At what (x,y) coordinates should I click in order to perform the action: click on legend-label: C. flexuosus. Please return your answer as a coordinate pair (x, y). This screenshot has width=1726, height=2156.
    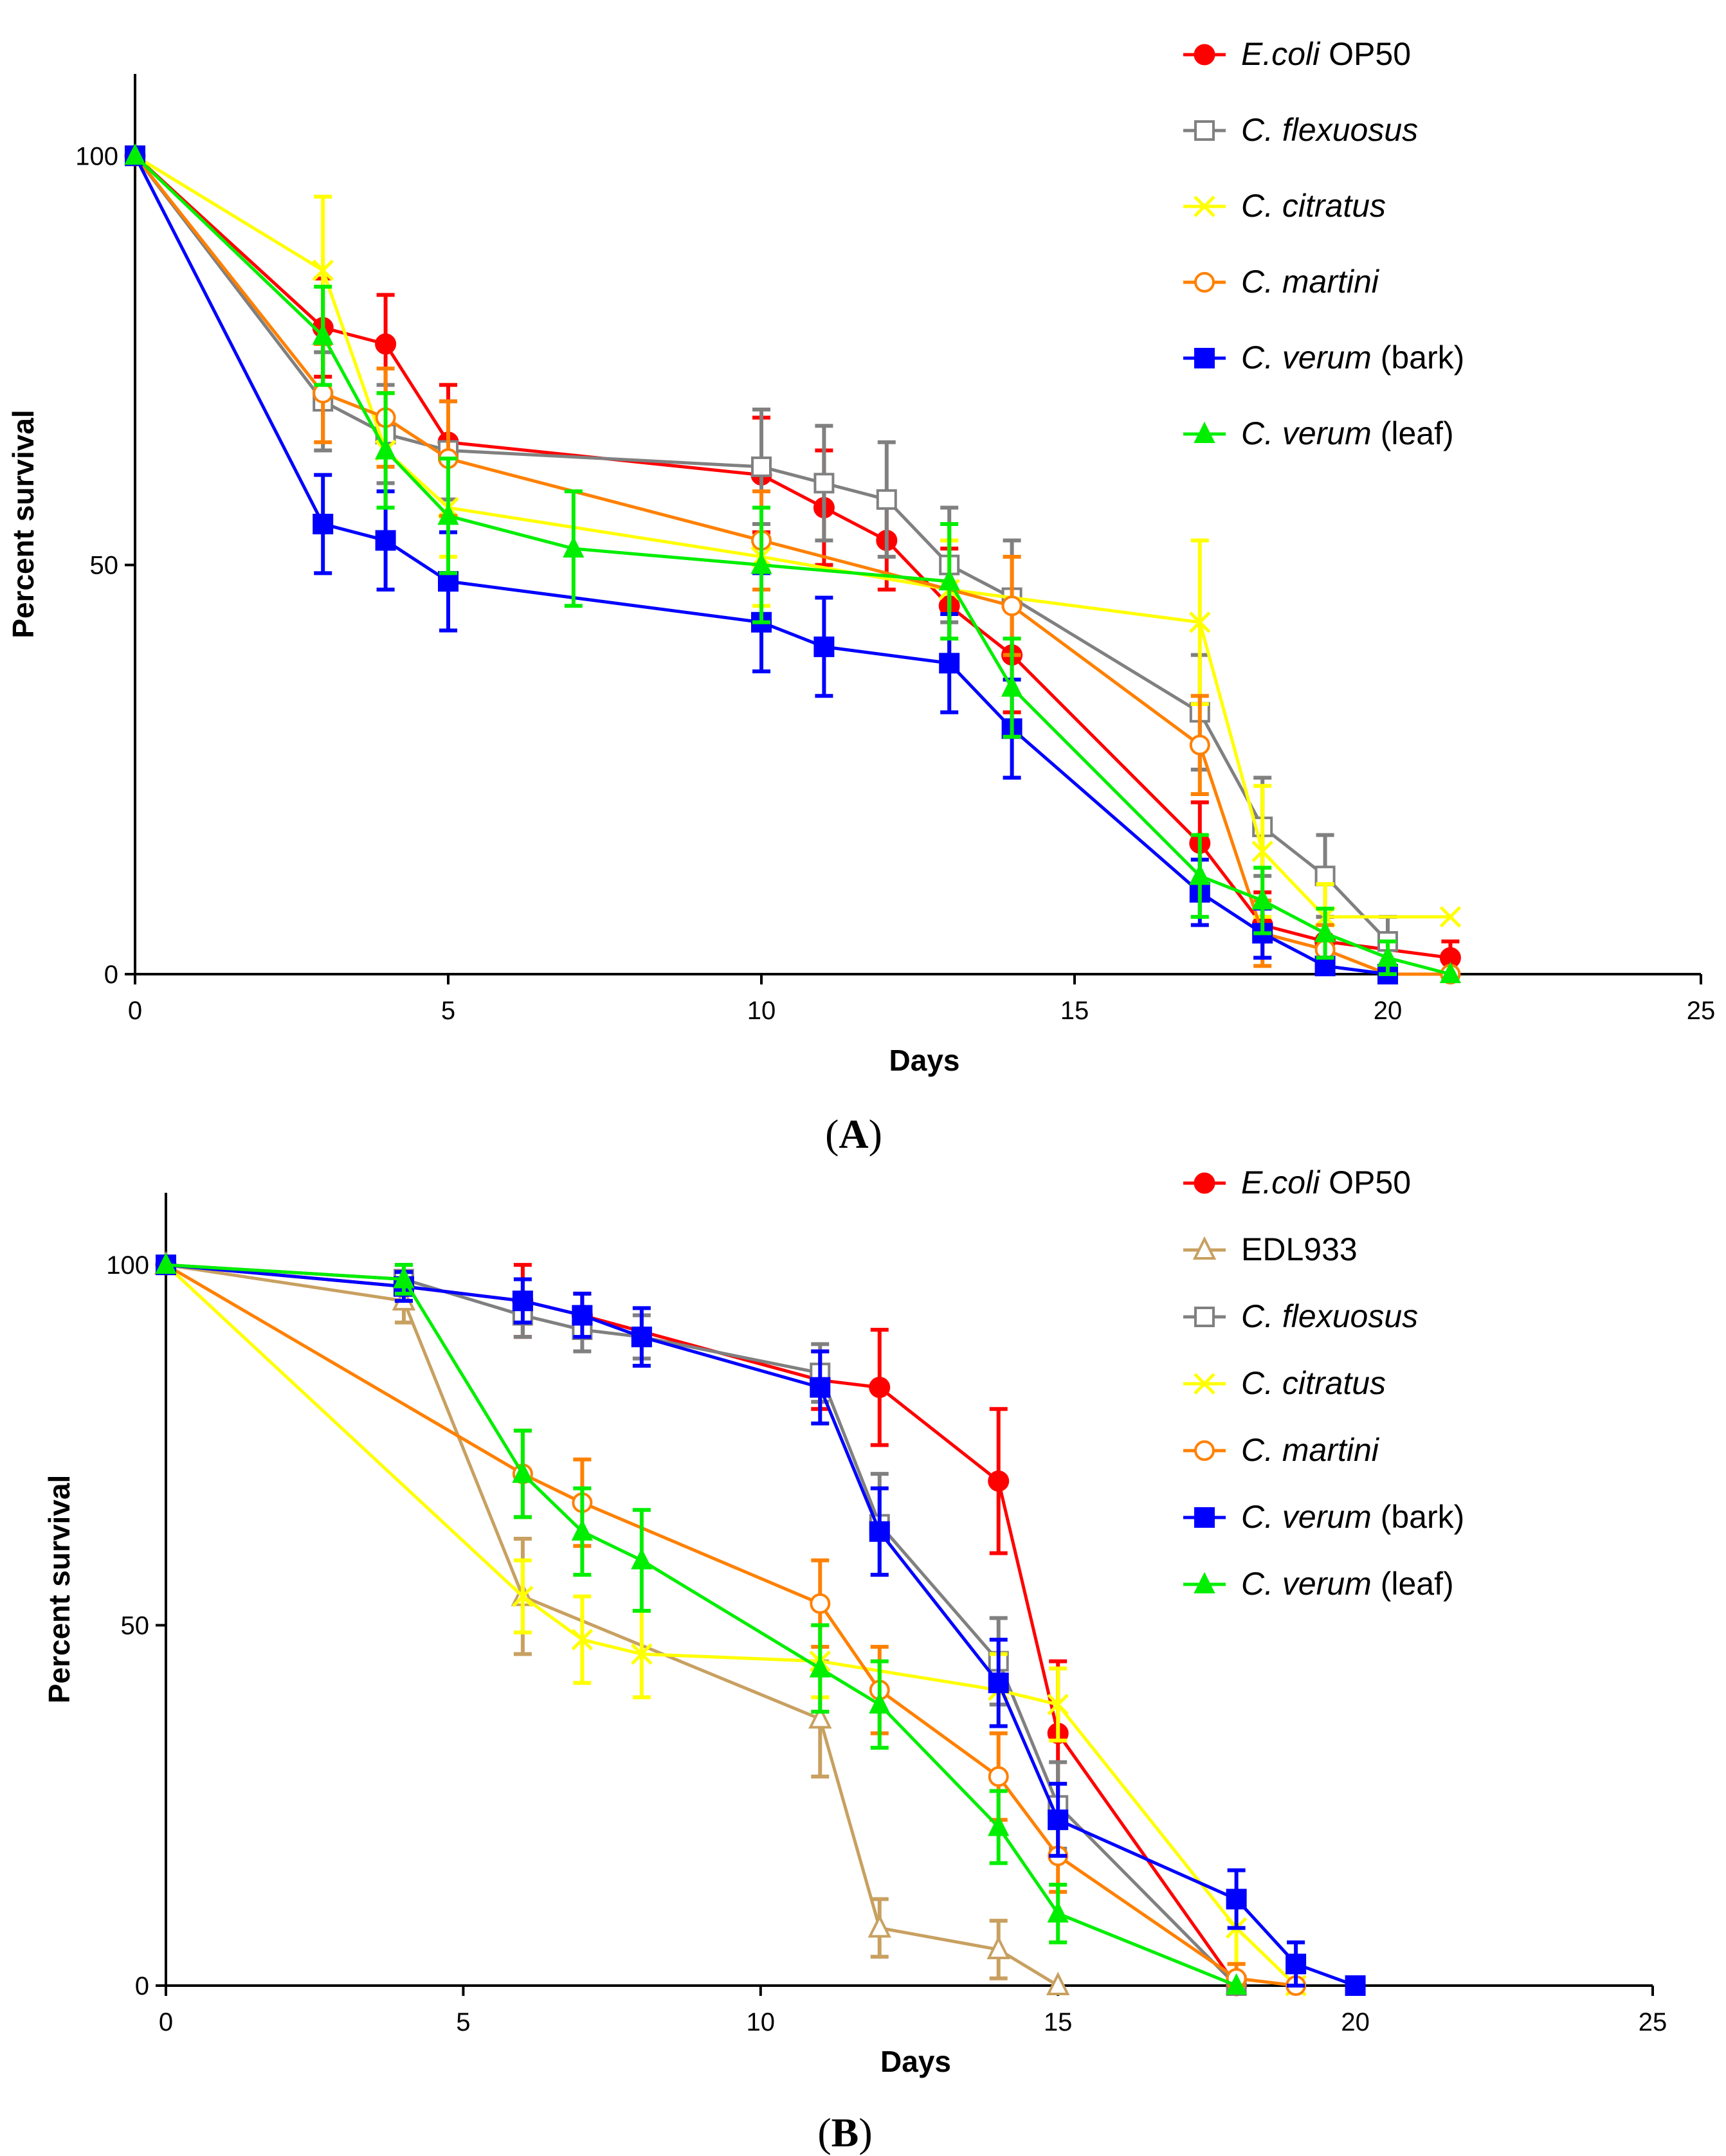
    Looking at the image, I should click on (1330, 1316).